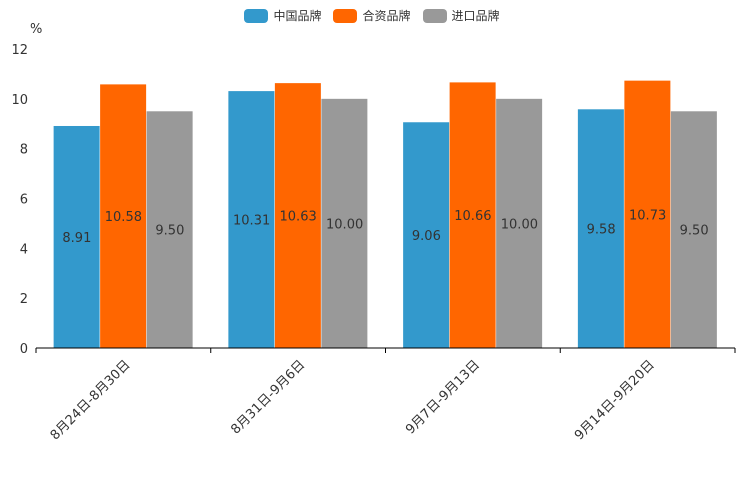 The image size is (744, 496). Describe the element at coordinates (36, 29) in the screenshot. I see `y-axis-unit-label: %` at that location.